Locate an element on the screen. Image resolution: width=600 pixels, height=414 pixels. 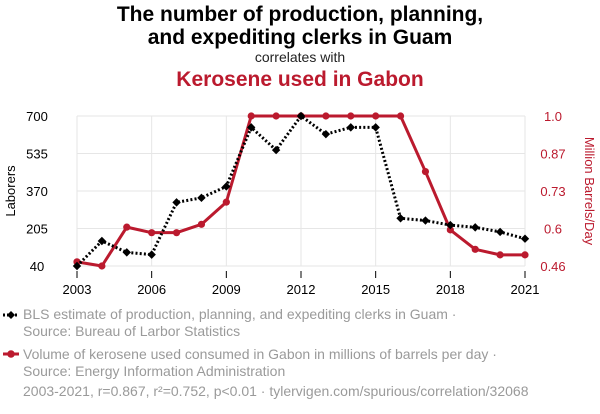
x-tick-label: 2015 is located at coordinates (375, 289).